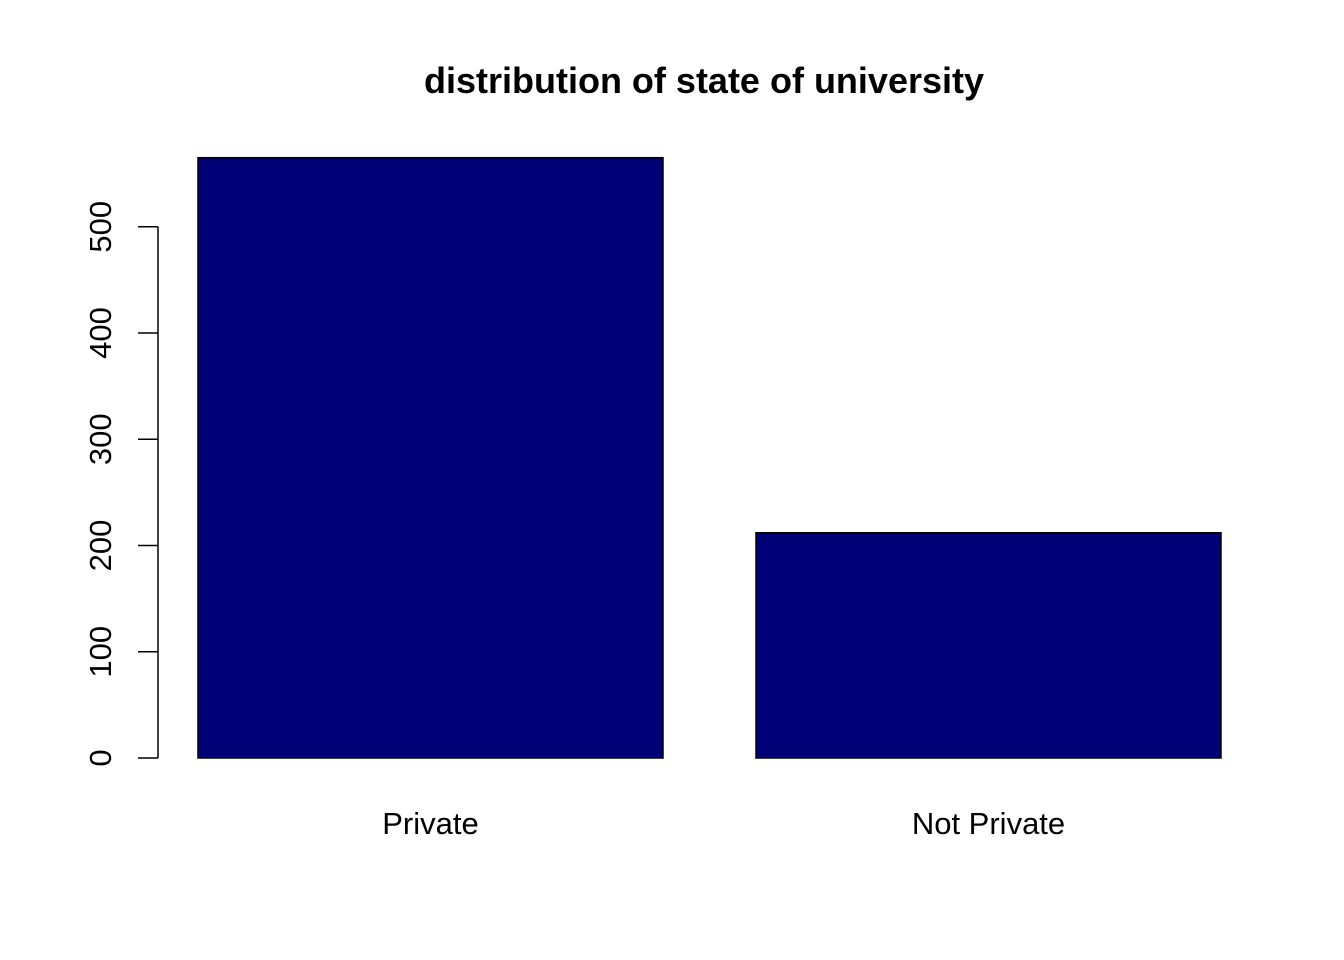  Describe the element at coordinates (704, 80) in the screenshot. I see `chart-title: distribution of state of university` at that location.